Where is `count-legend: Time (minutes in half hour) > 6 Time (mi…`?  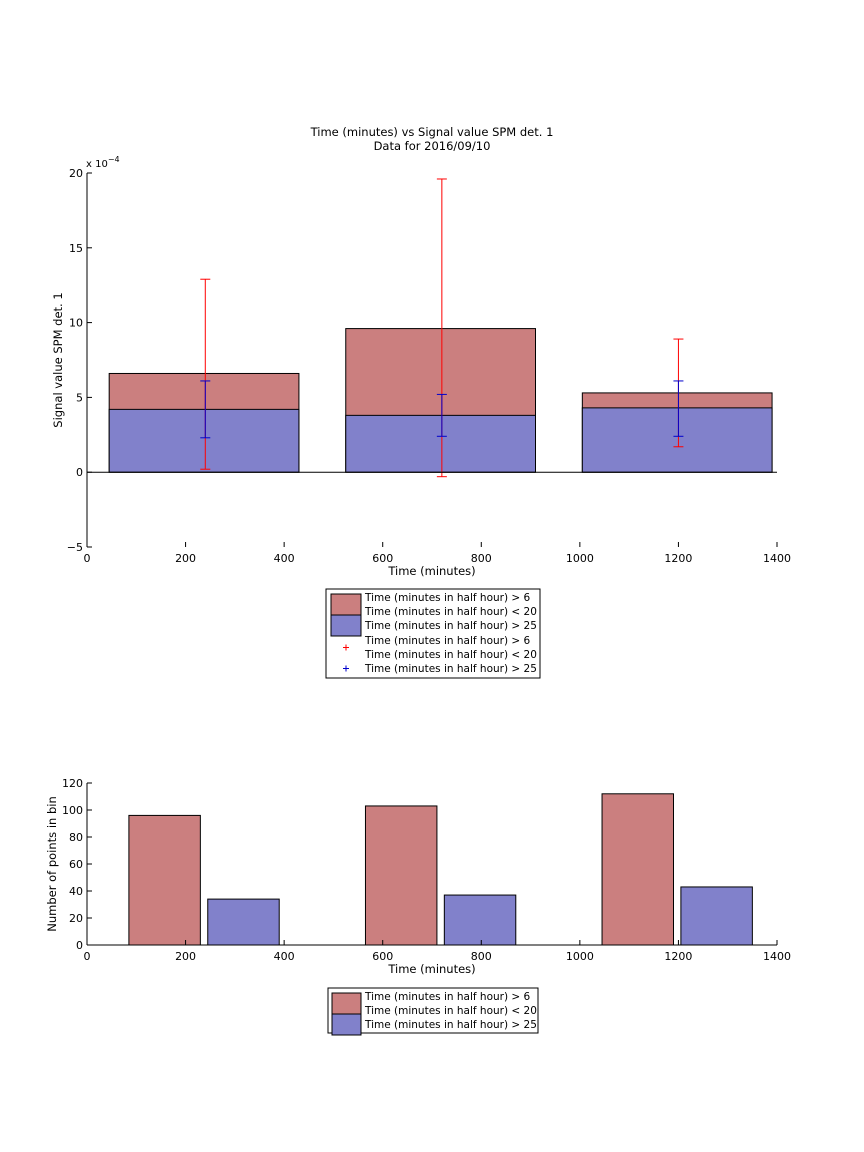 count-legend: Time (minutes in half hour) > 6 Time (mi… is located at coordinates (433, 1011).